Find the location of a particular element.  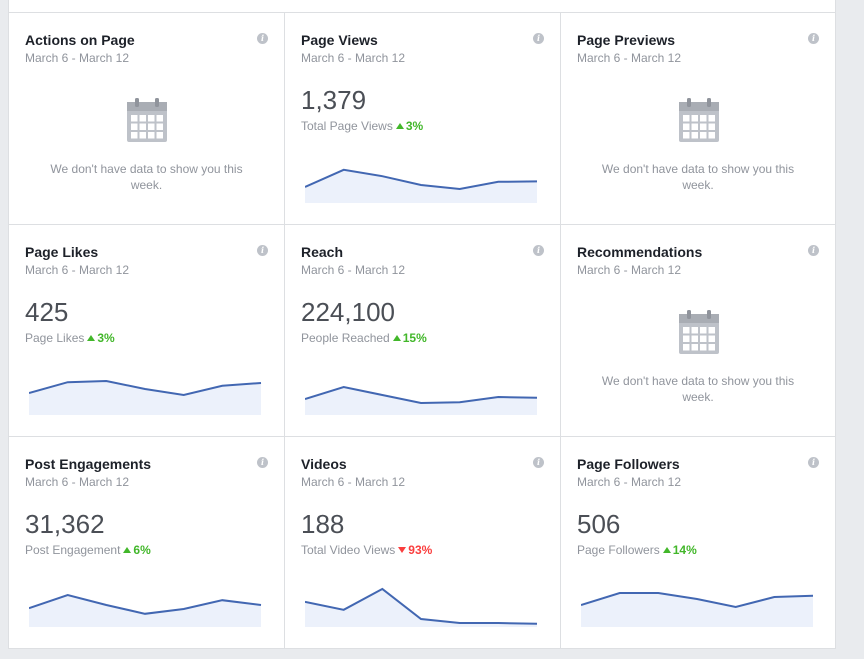

card-title: Actions on Page is located at coordinates (80, 40).